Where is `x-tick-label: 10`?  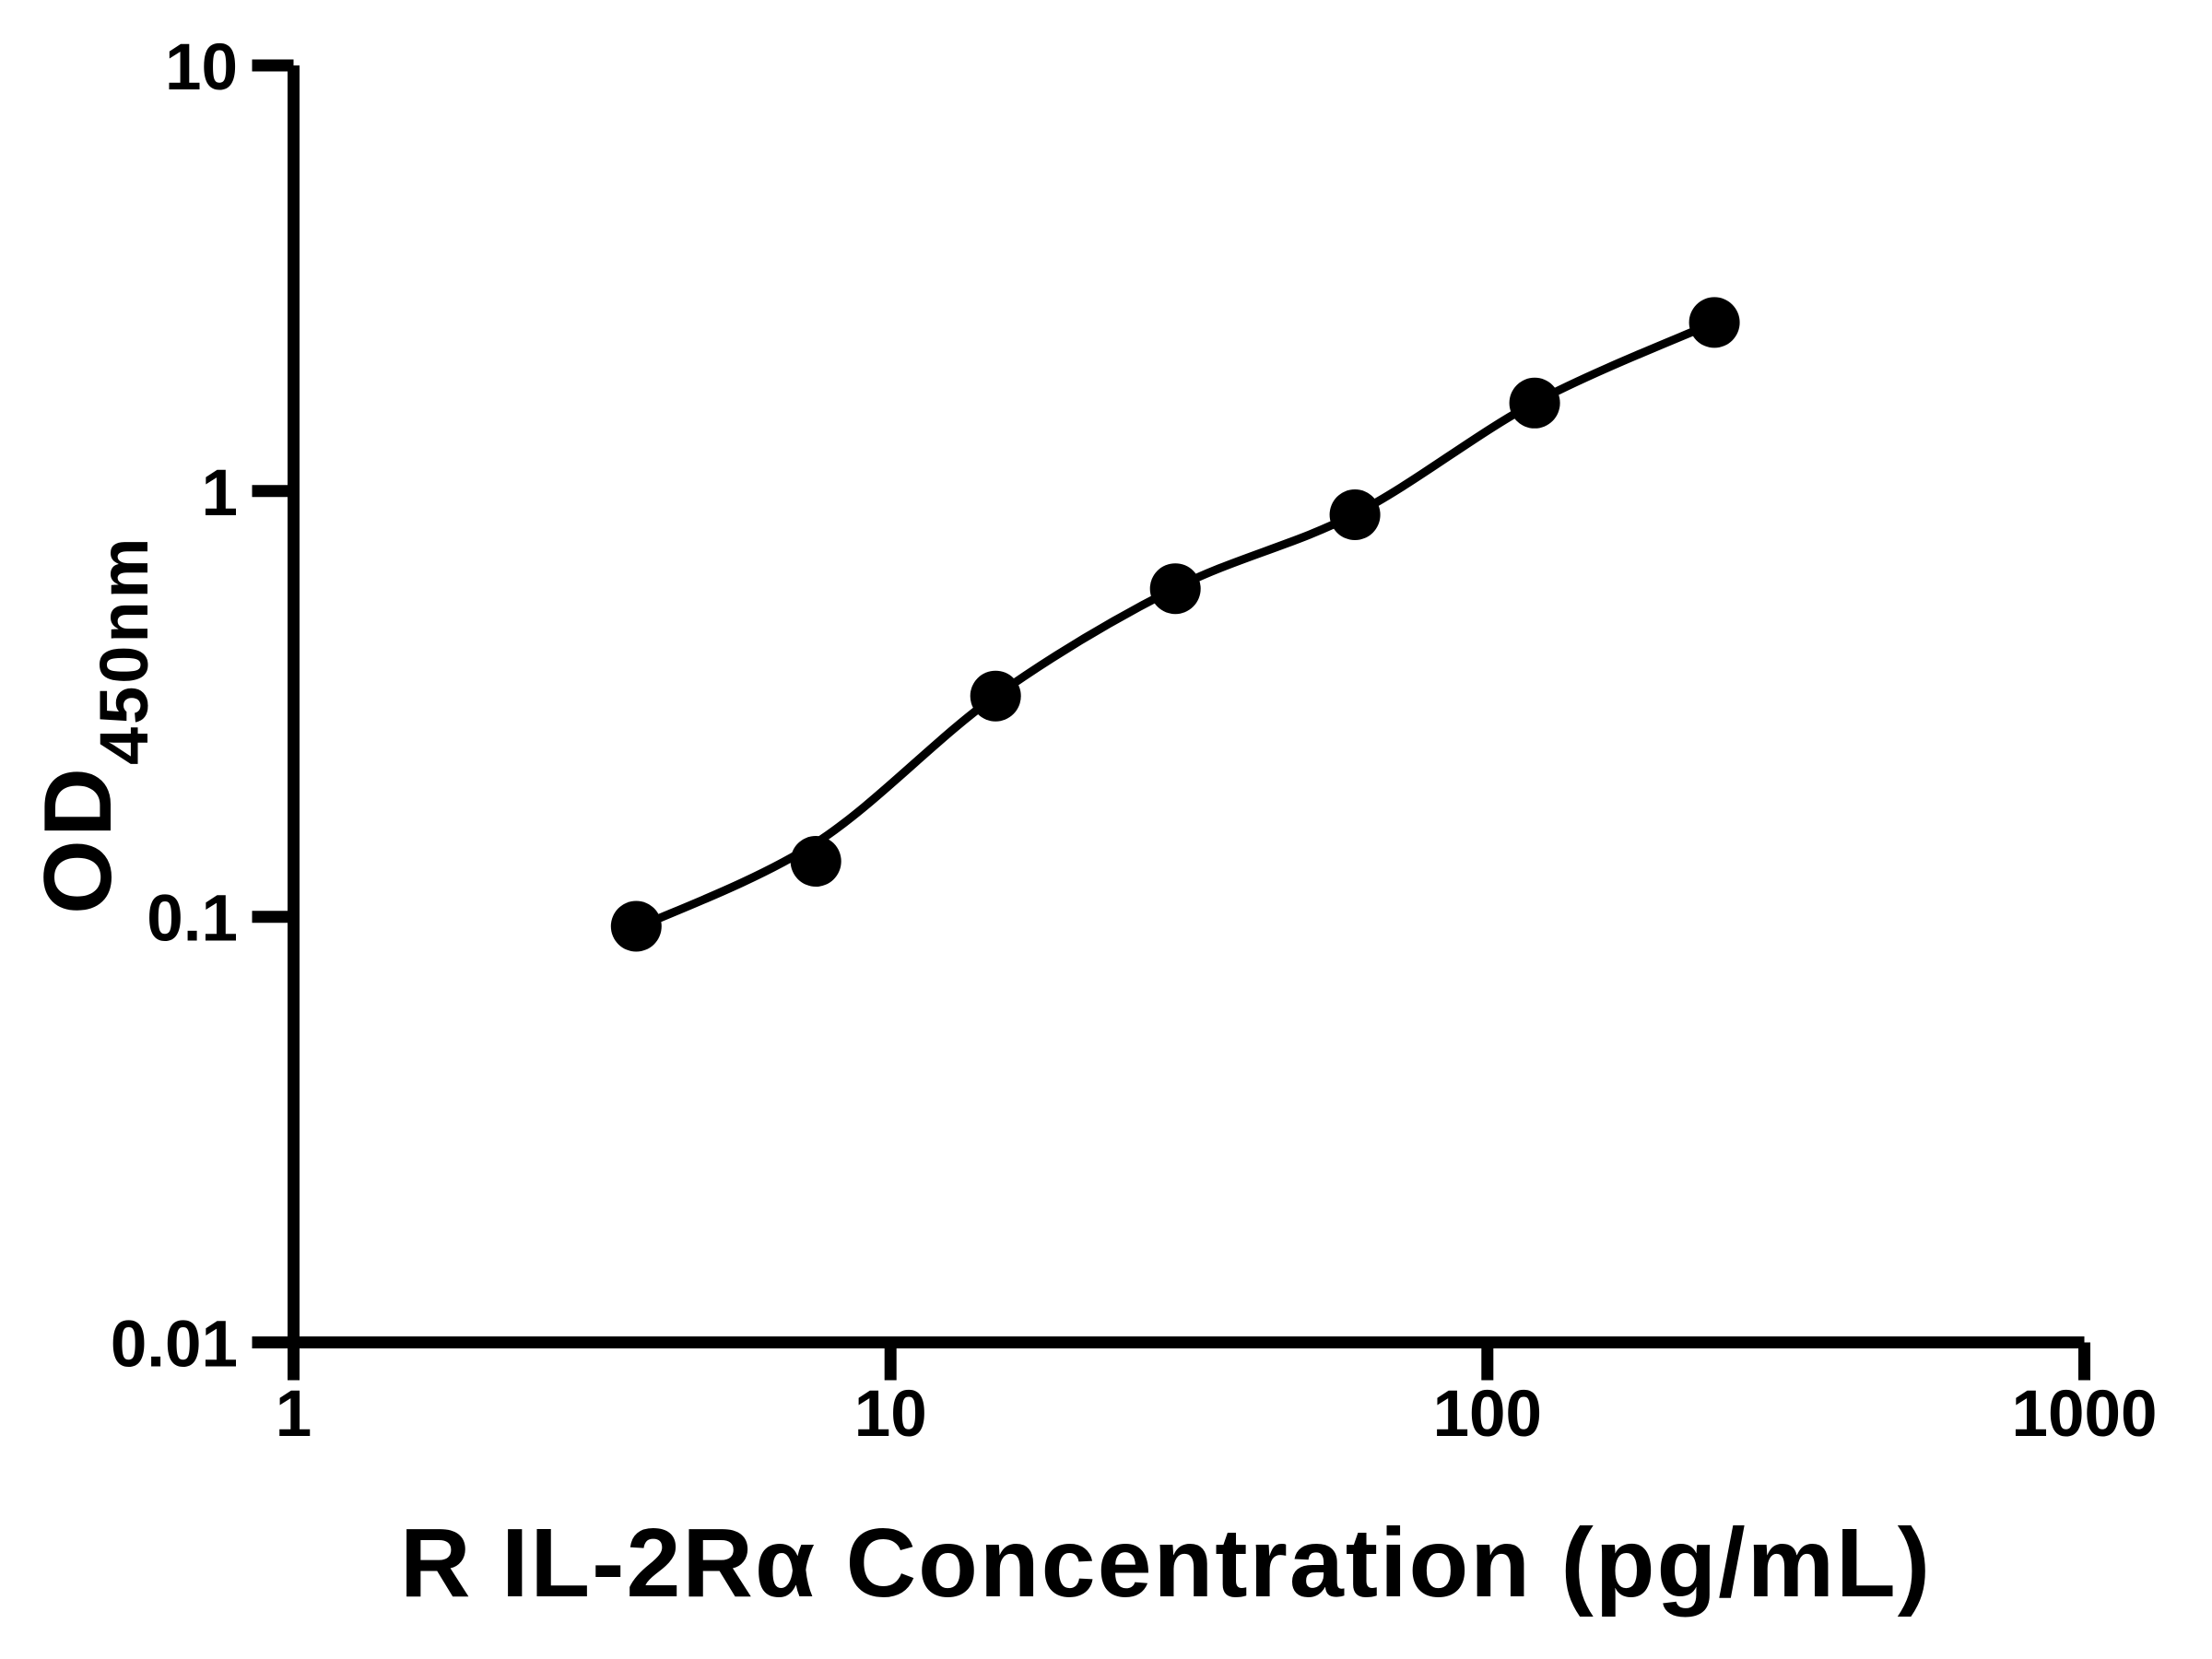 x-tick-label: 10 is located at coordinates (890, 1414).